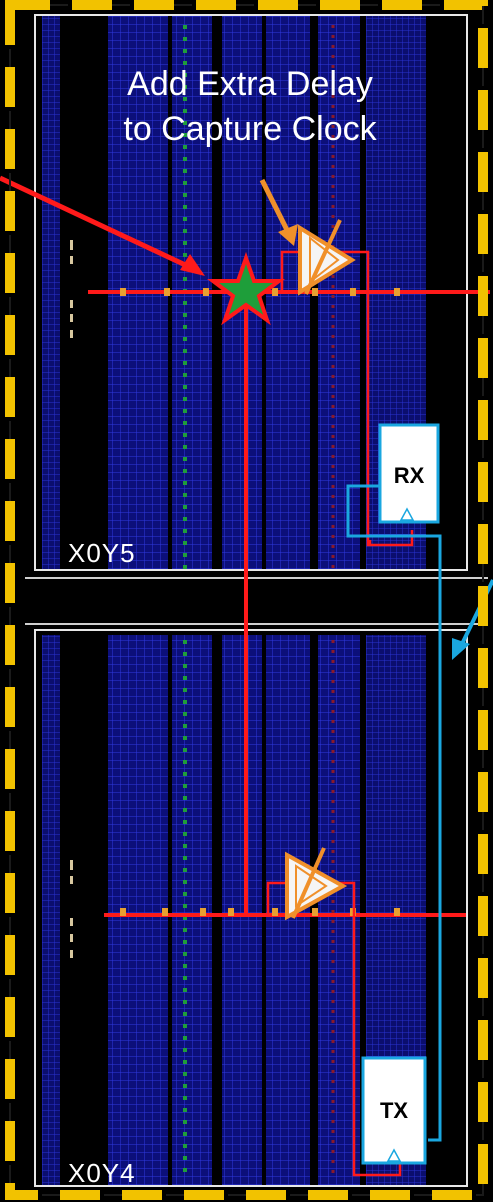 Image resolution: width=493 pixels, height=1202 pixels. What do you see at coordinates (250, 84) in the screenshot?
I see `callout-line-1: Add Extra Delay` at bounding box center [250, 84].